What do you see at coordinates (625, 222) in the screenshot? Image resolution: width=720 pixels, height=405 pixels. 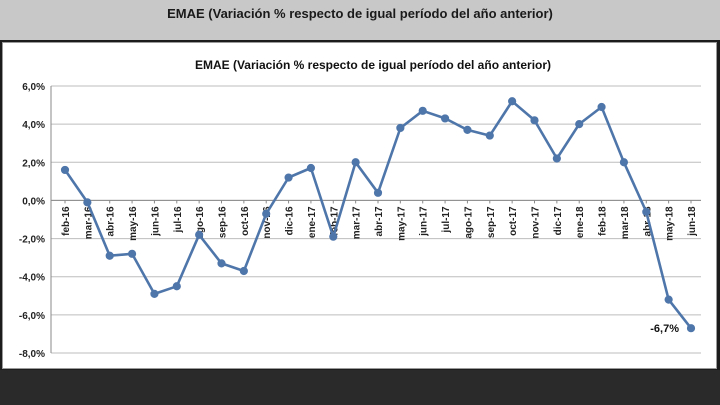 I see `x-tick-label: mar-18` at bounding box center [625, 222].